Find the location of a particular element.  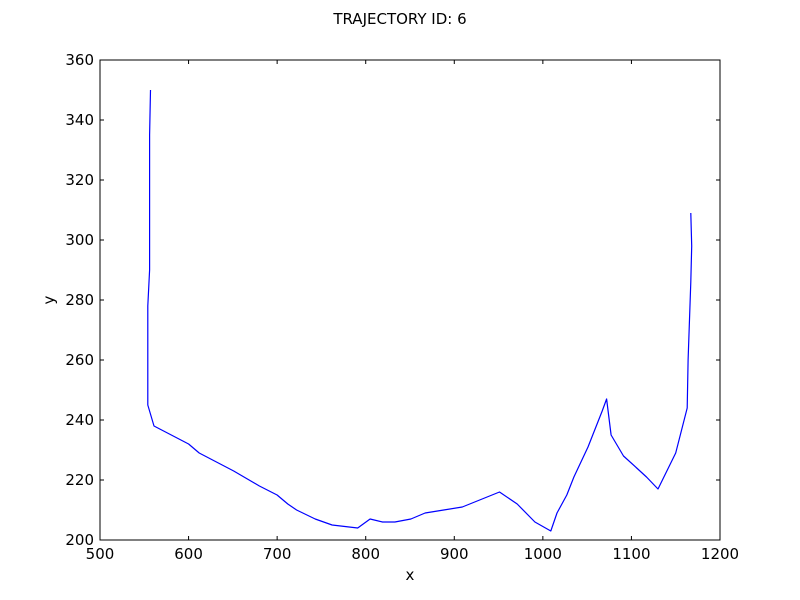

y-tick-label: 220 is located at coordinates (79, 480).